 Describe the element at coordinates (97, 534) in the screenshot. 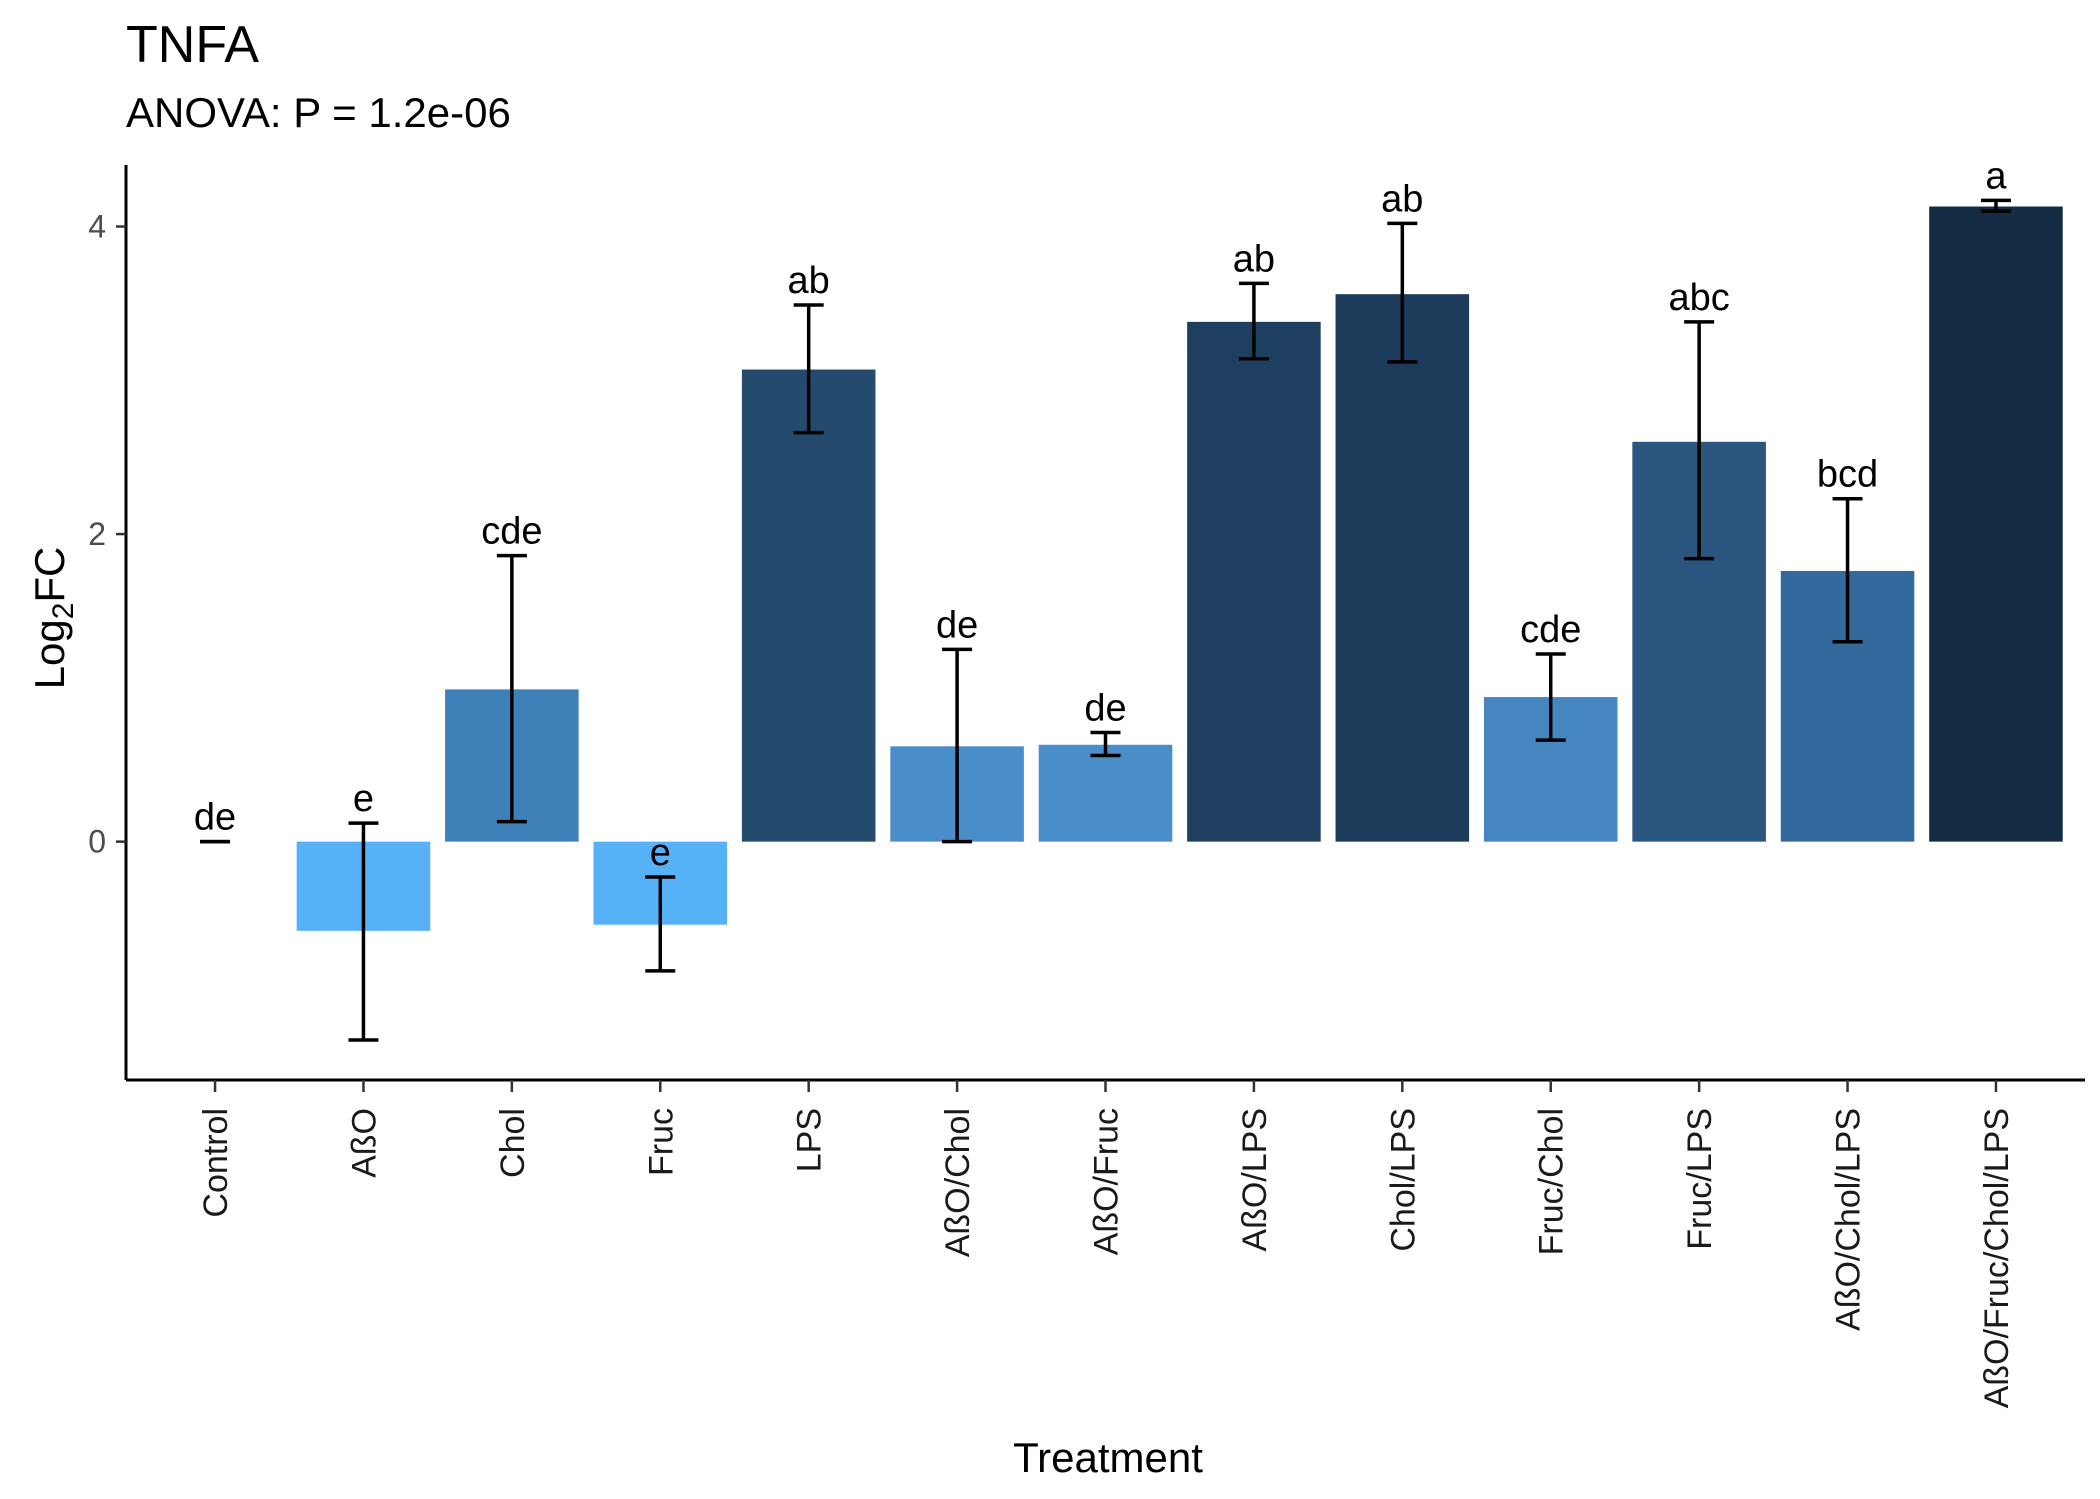

I see `y-tick-label: 2` at that location.